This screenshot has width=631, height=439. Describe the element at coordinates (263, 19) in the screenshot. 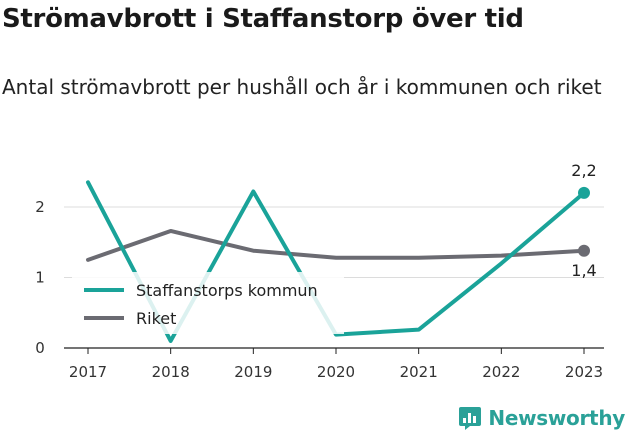

I see `chart-title: Strömavbrott i Staffanstorp över tid` at that location.